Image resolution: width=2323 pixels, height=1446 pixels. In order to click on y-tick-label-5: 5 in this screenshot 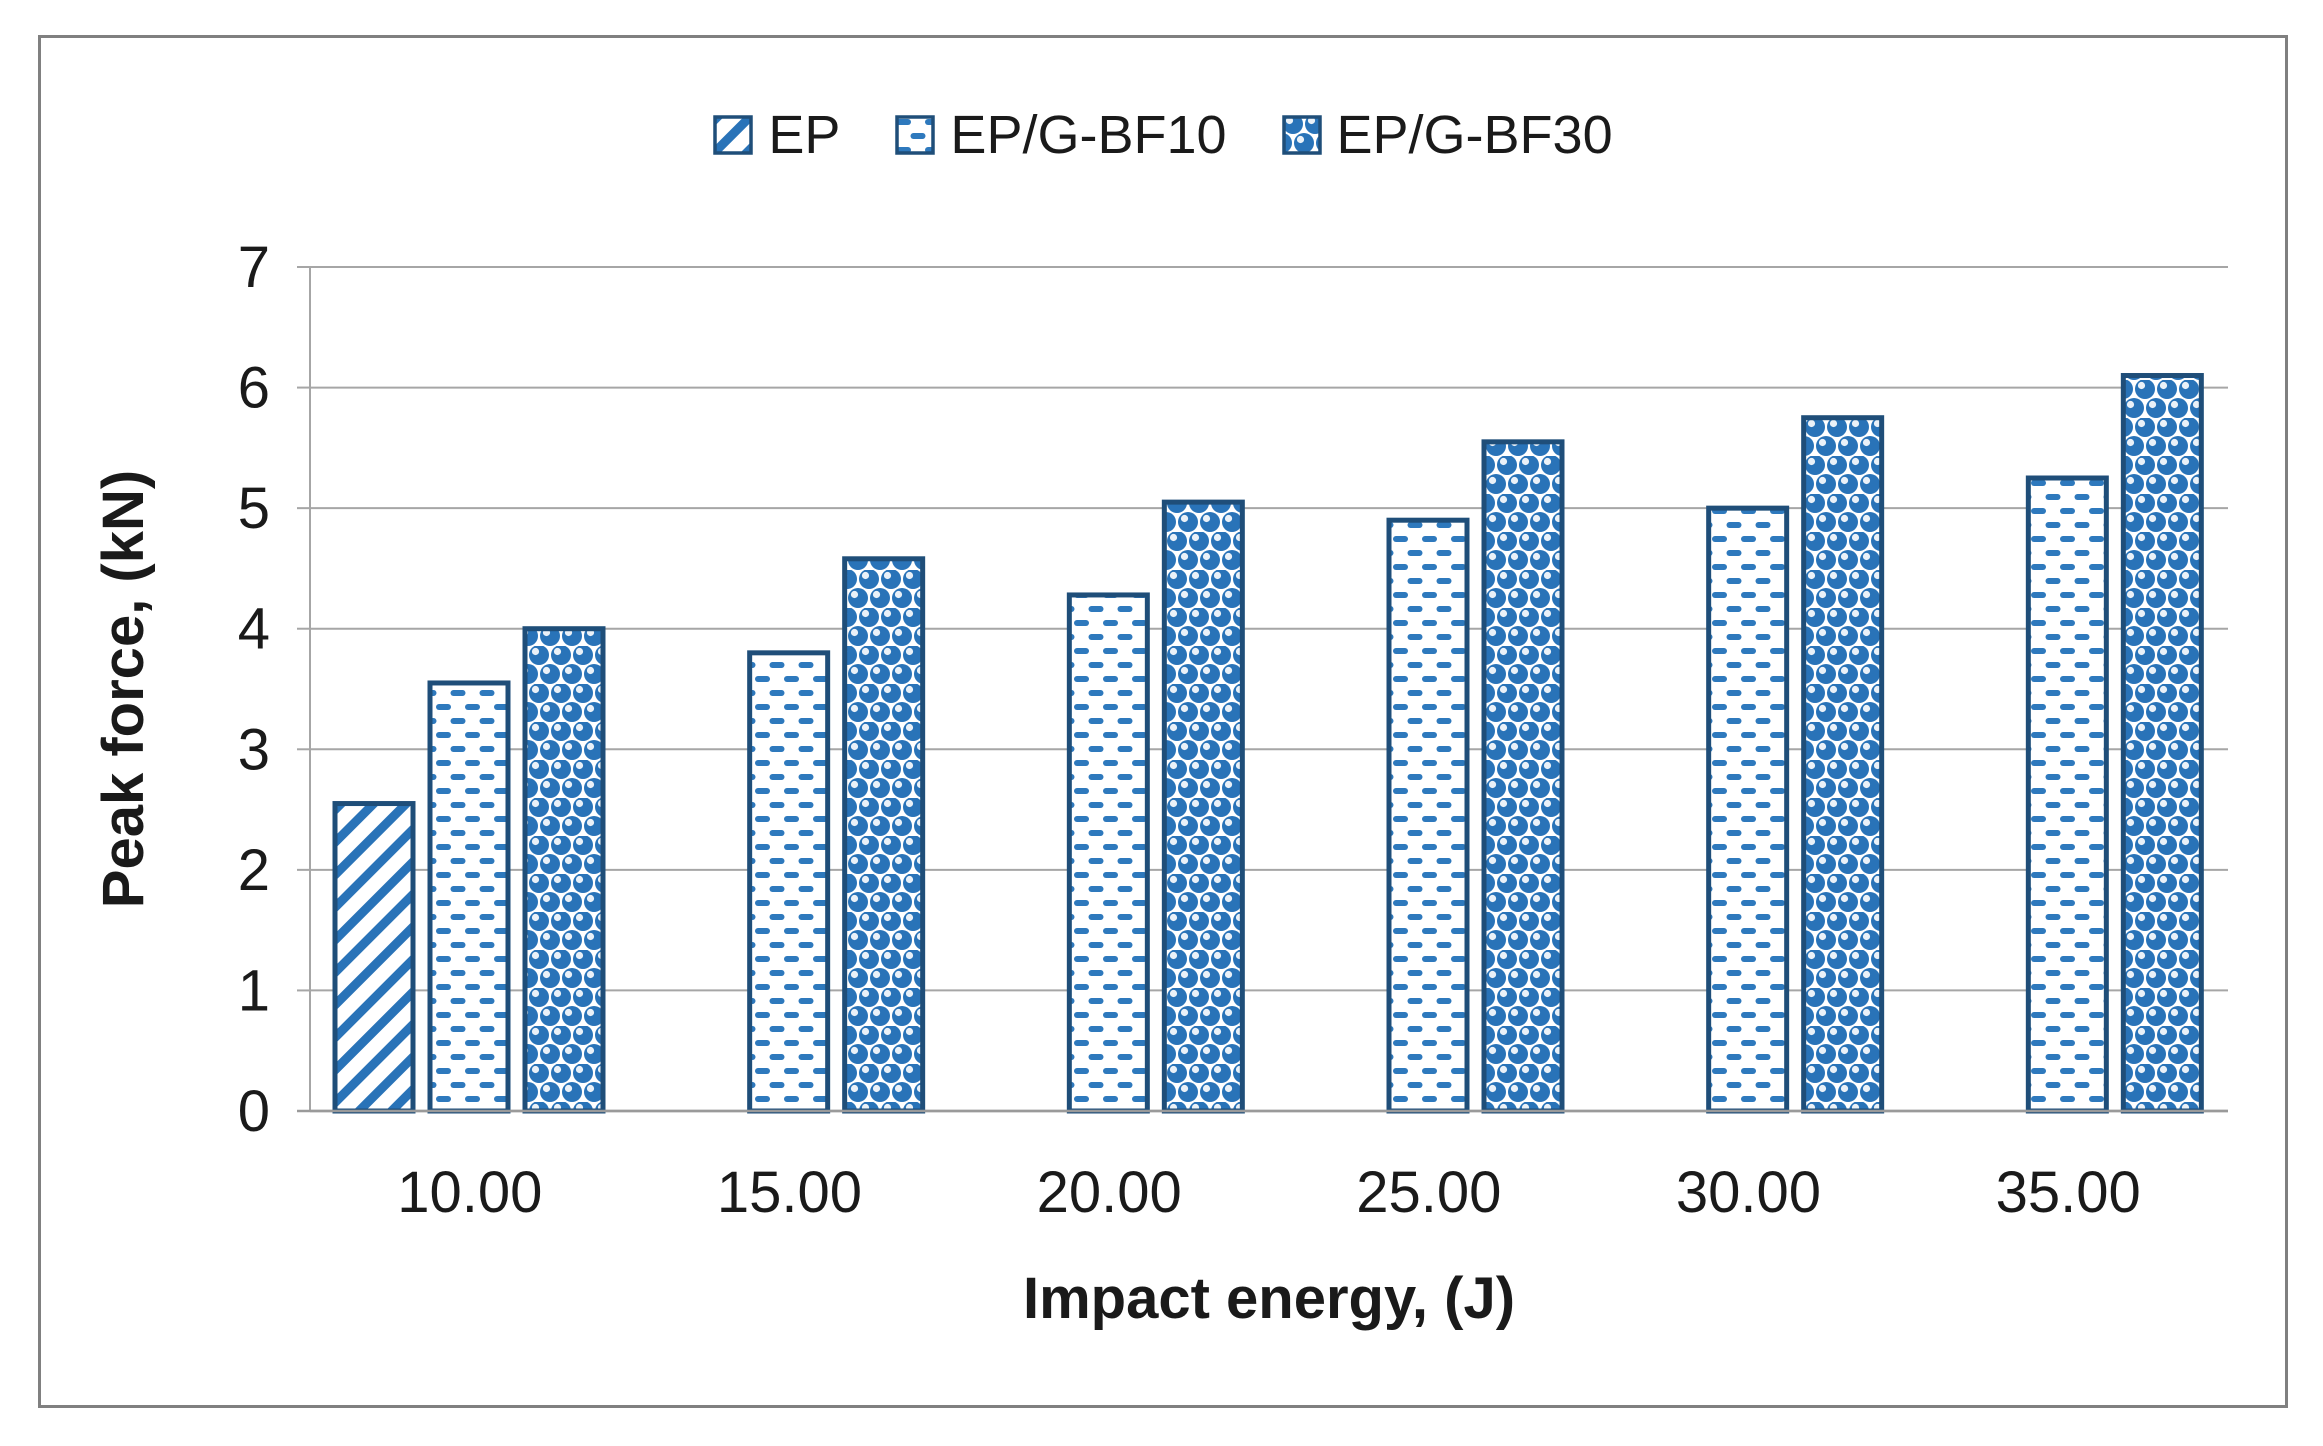, I will do `click(254, 508)`.